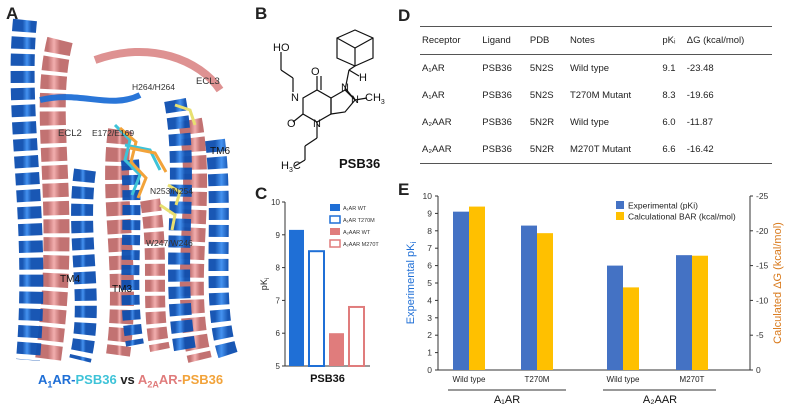 Image resolution: width=791 pixels, height=404 pixels. What do you see at coordinates (496, 40) in the screenshot?
I see `header-ligand: Ligand` at bounding box center [496, 40].